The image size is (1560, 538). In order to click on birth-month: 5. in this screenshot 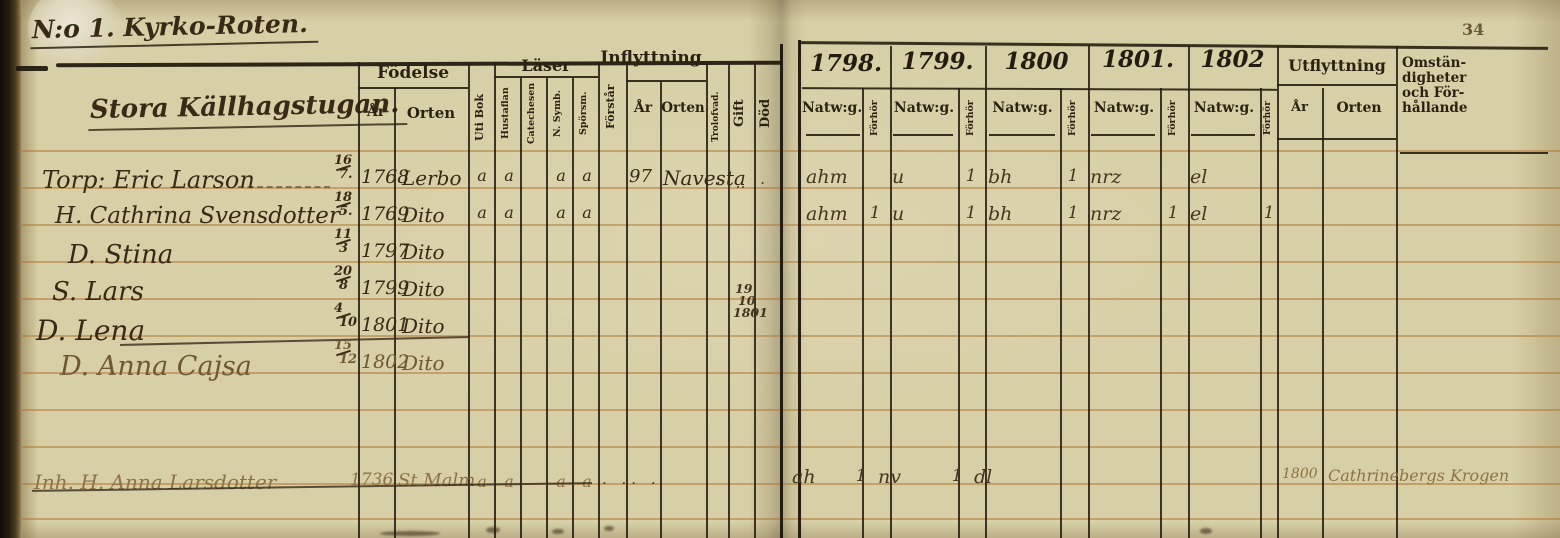, I will do `click(346, 211)`.